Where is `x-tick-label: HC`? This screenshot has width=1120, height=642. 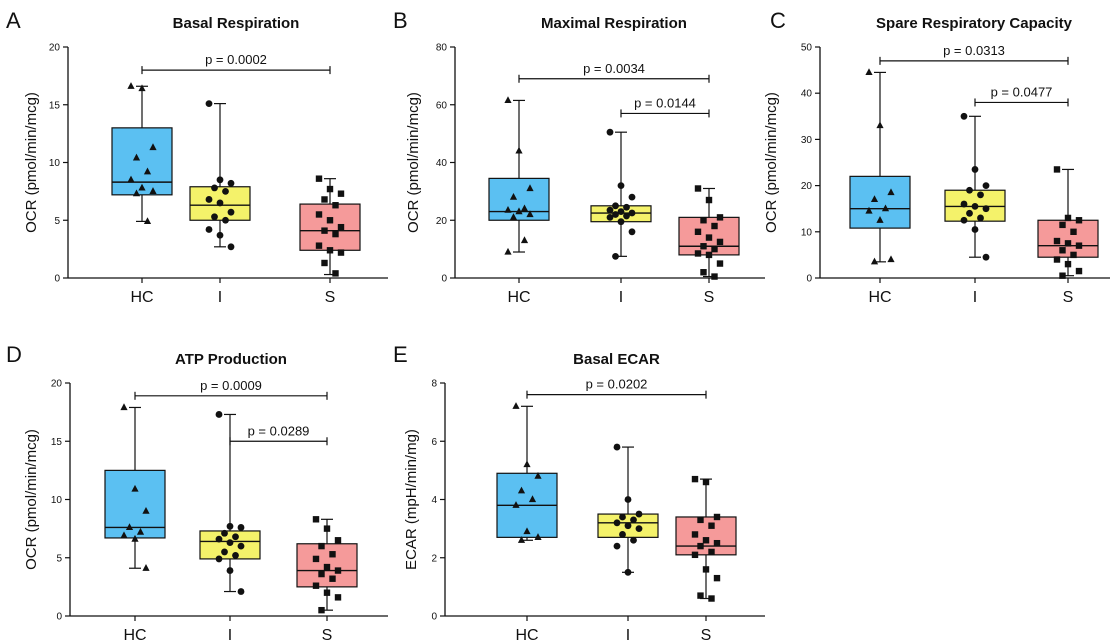 x-tick-label: HC is located at coordinates (134, 634).